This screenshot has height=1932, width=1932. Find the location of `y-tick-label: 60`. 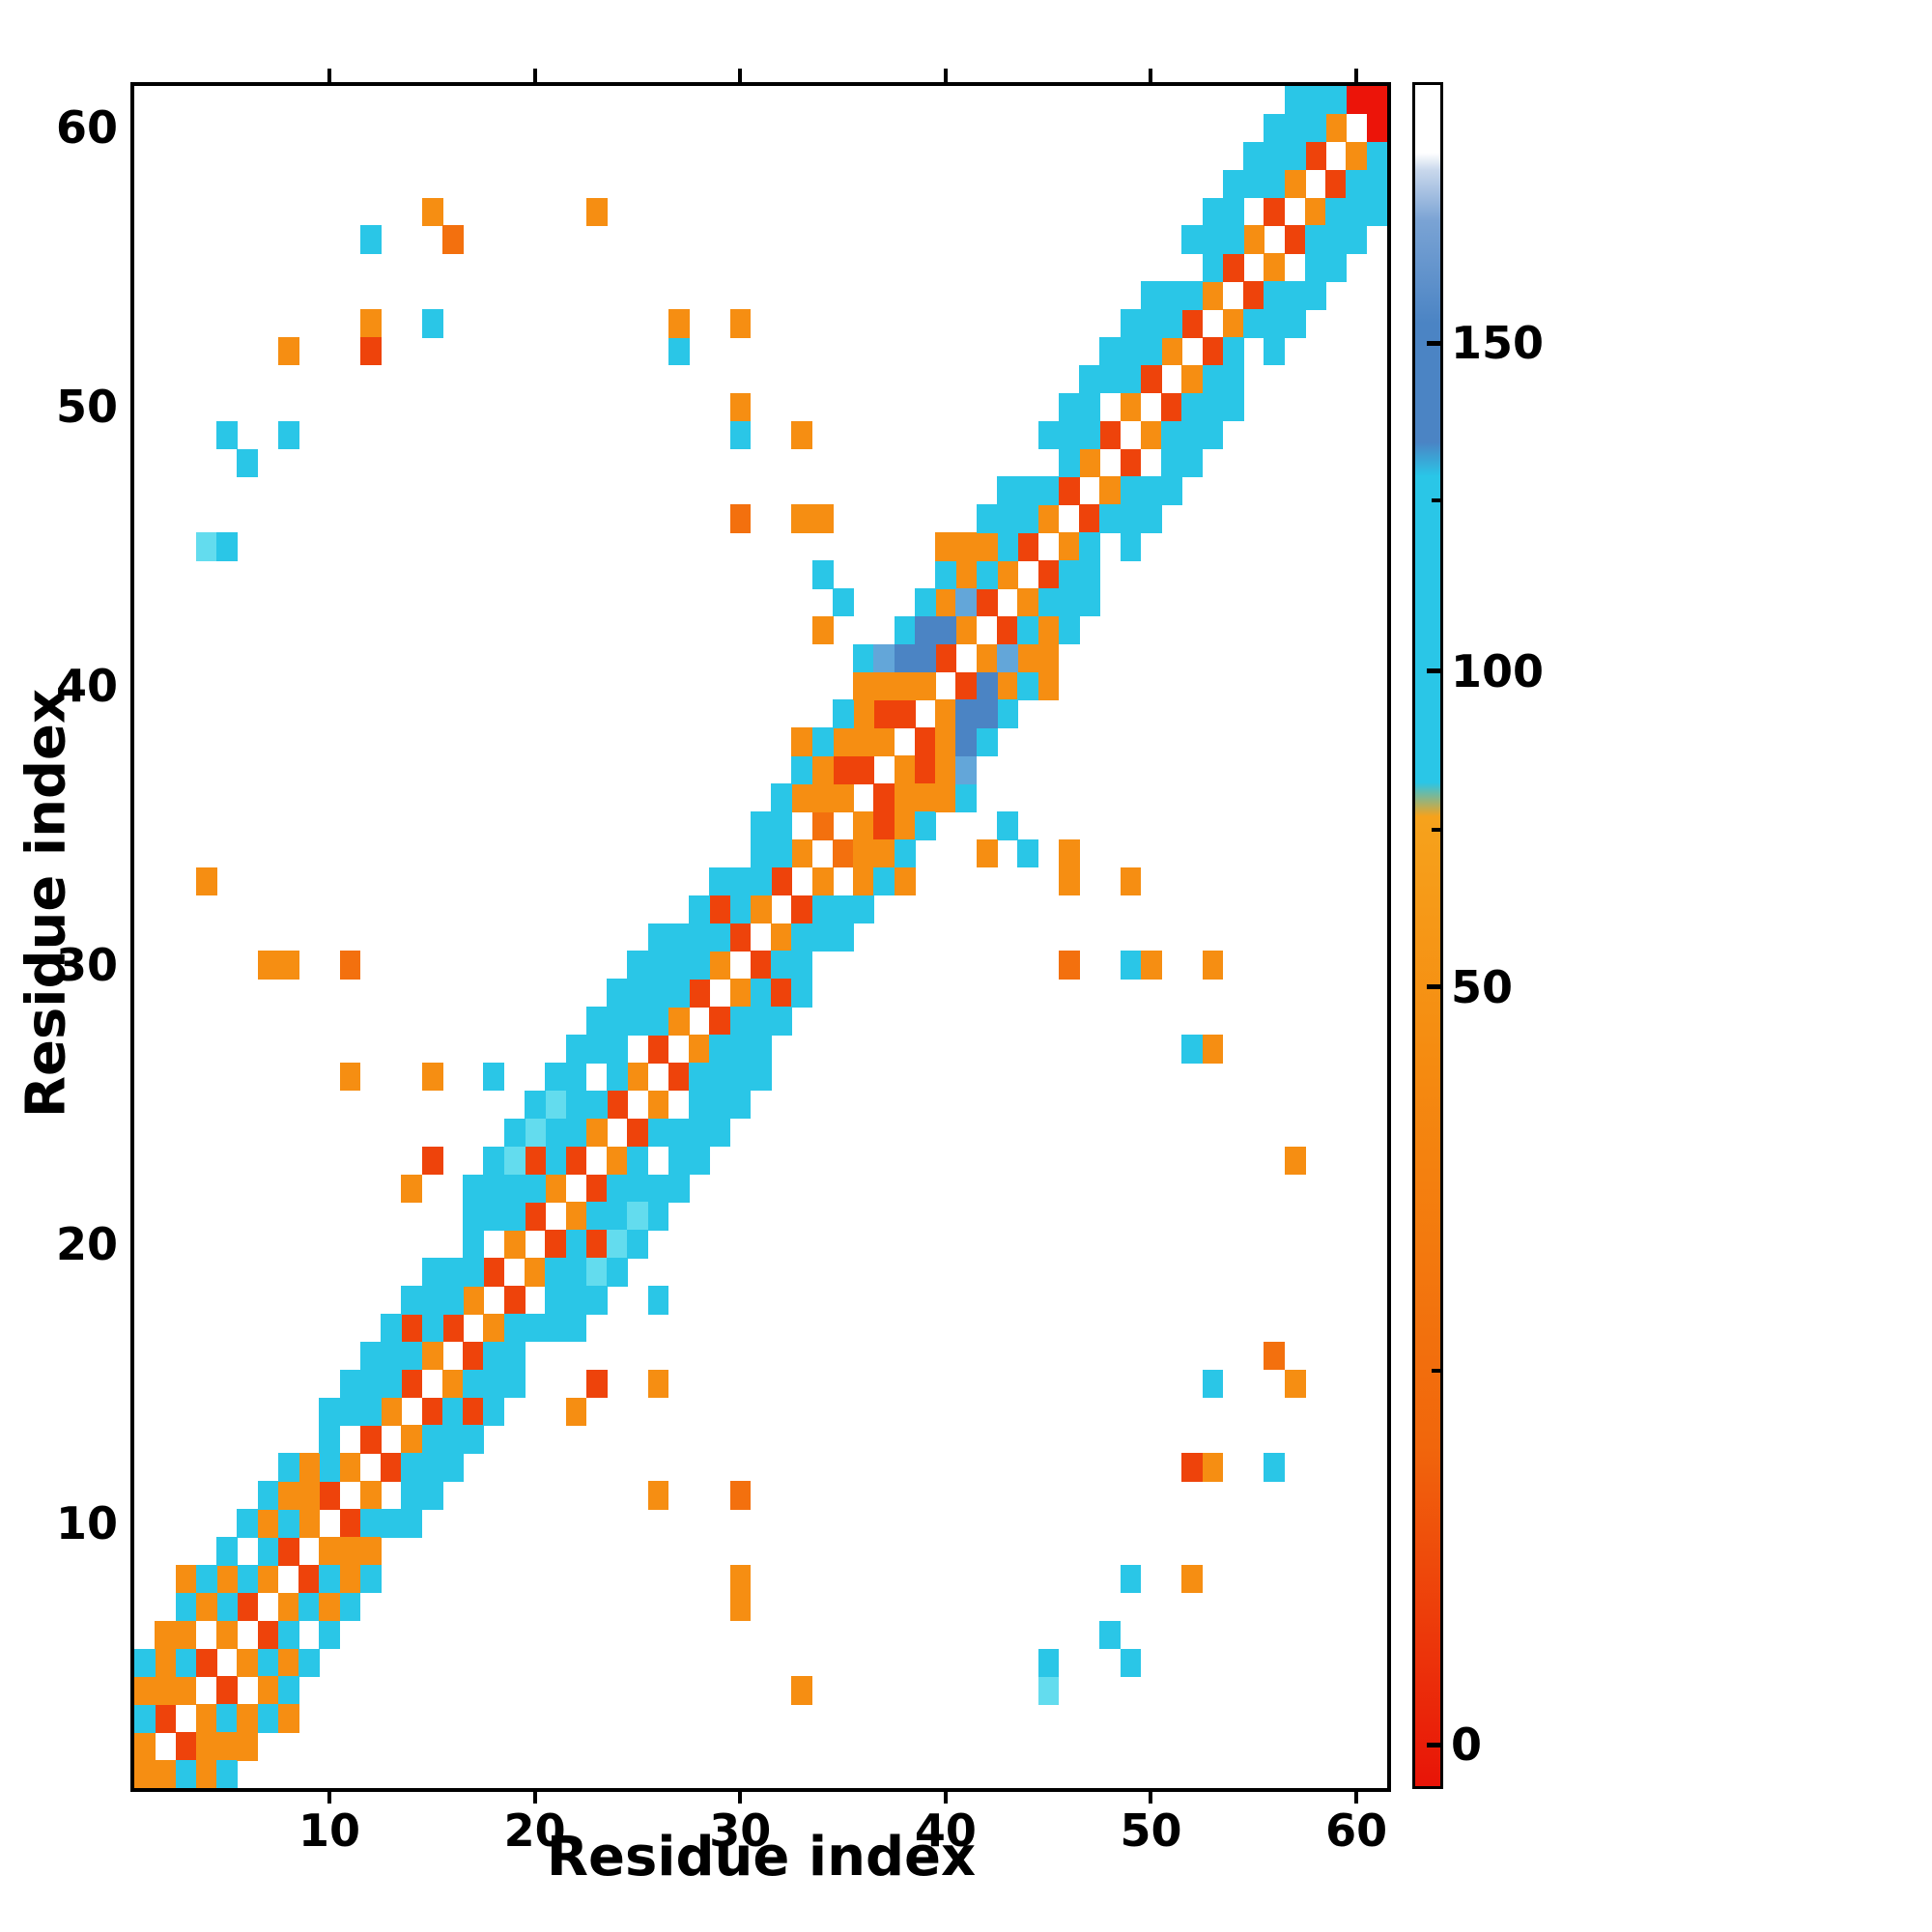

y-tick-label: 60 is located at coordinates (86, 128).